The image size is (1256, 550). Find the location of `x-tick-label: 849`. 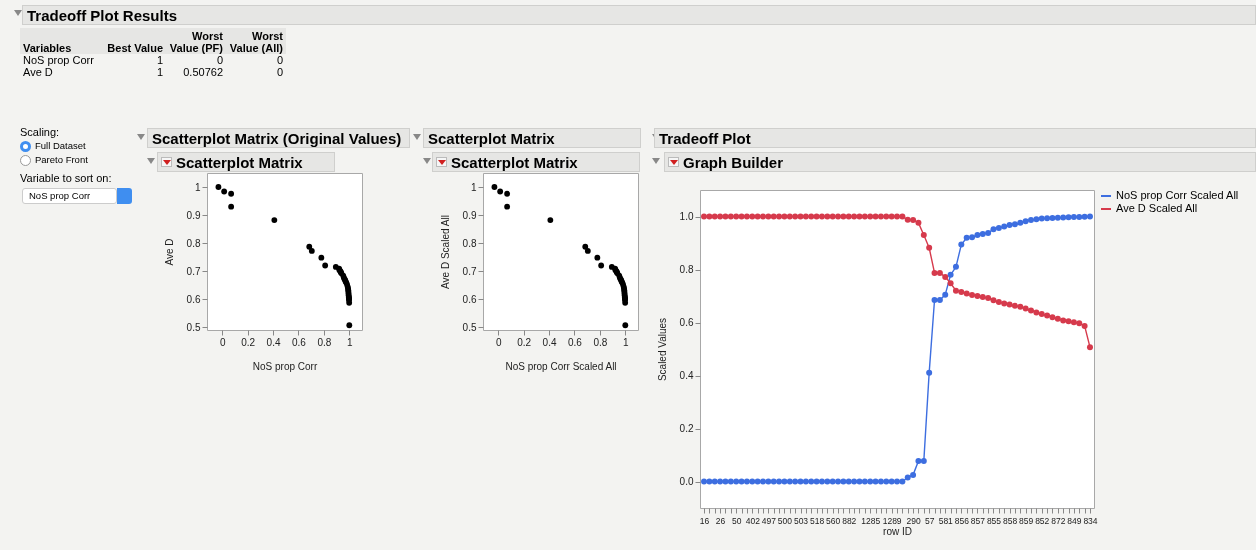

x-tick-label: 849 is located at coordinates (1074, 520).